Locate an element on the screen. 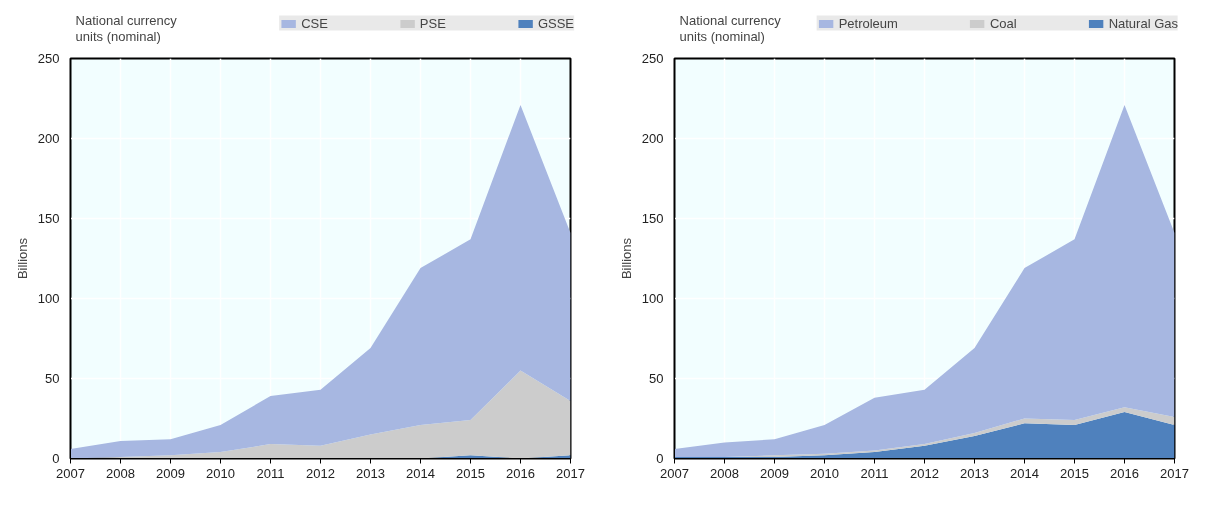 Image resolution: width=1216 pixels, height=521 pixels. legend-label: Petroleum is located at coordinates (868, 23).